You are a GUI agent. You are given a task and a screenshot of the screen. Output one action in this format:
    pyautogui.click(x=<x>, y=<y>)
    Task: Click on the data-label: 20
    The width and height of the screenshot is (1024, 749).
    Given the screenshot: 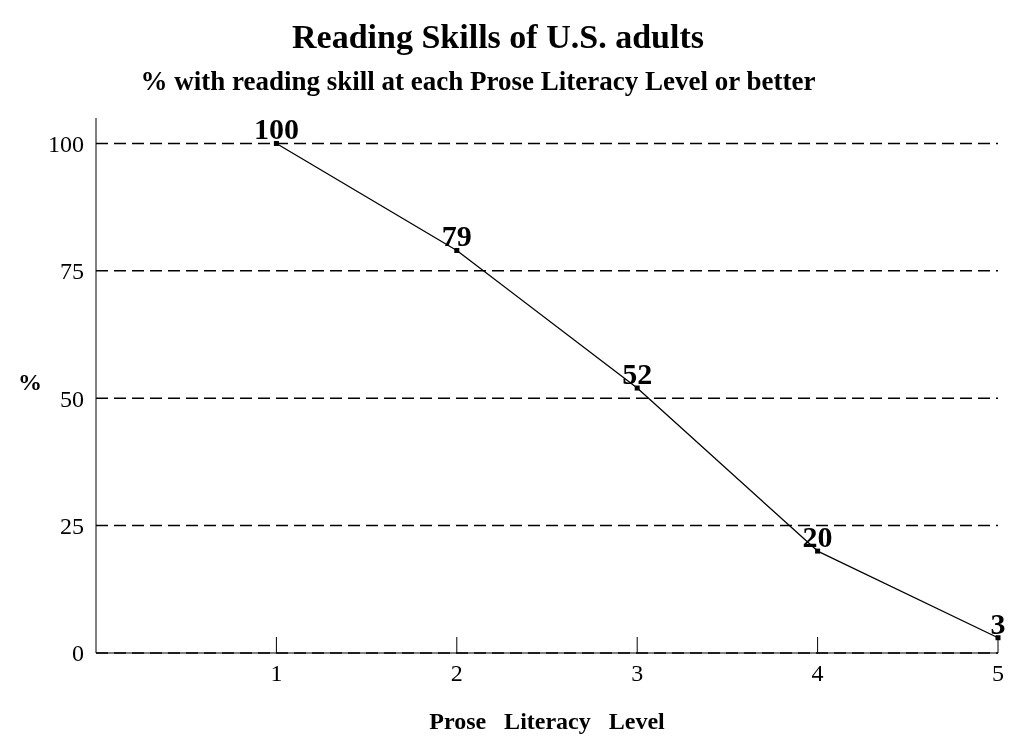 What is the action you would take?
    pyautogui.click(x=817, y=537)
    